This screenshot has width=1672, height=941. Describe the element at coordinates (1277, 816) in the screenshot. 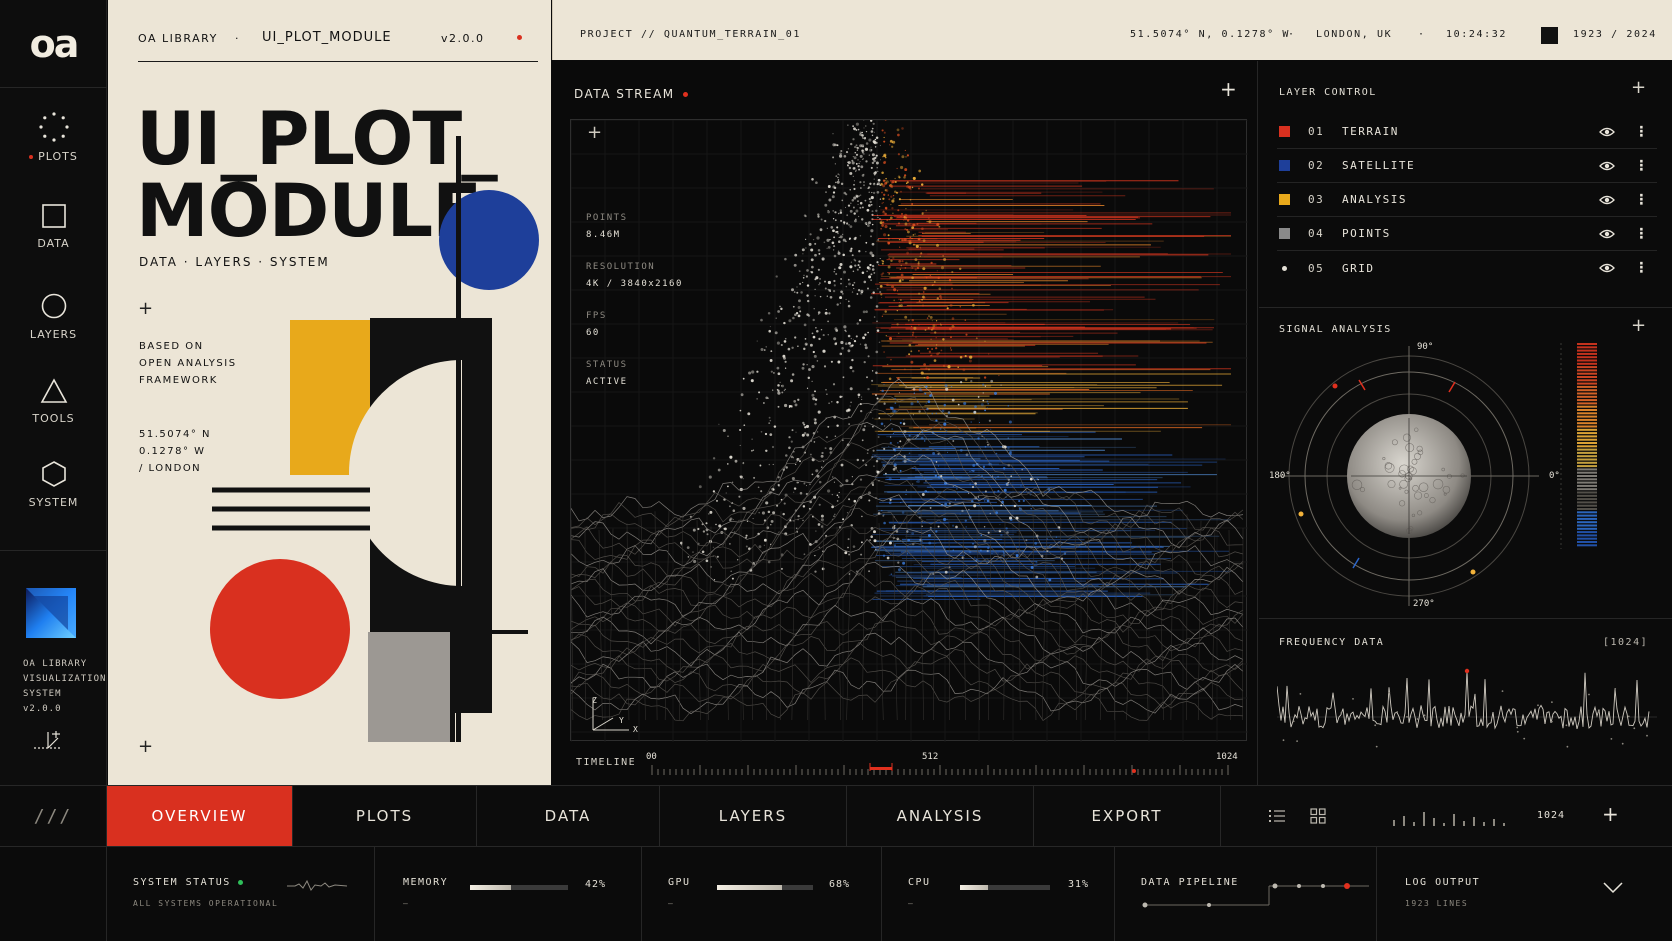

I see `list-view-icon` at that location.